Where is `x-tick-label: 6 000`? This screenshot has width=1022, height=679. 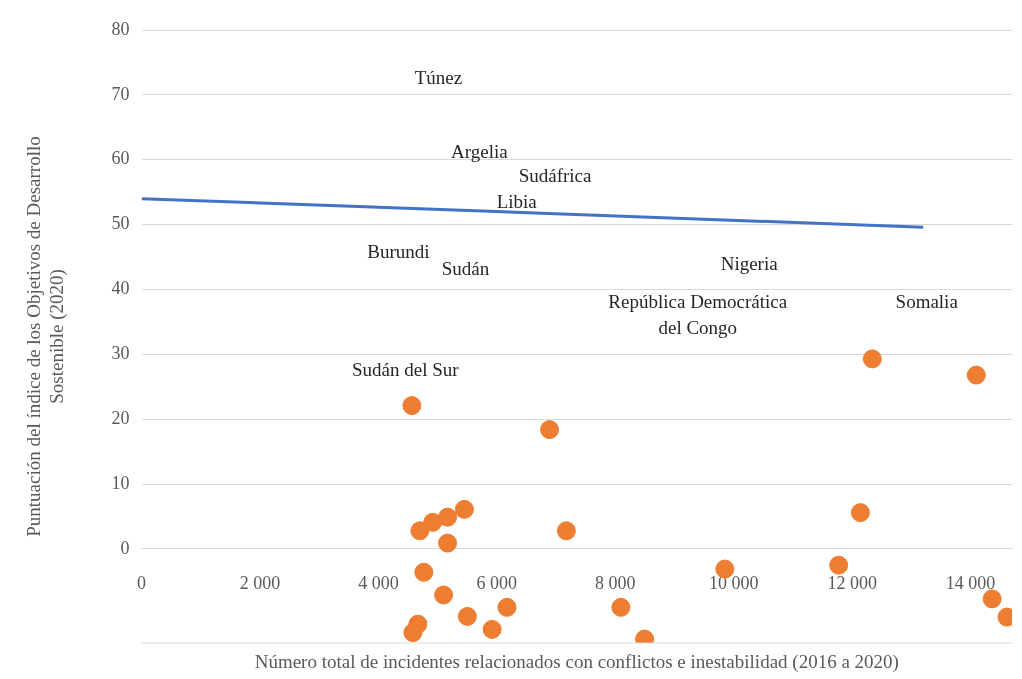
x-tick-label: 6 000 is located at coordinates (497, 583).